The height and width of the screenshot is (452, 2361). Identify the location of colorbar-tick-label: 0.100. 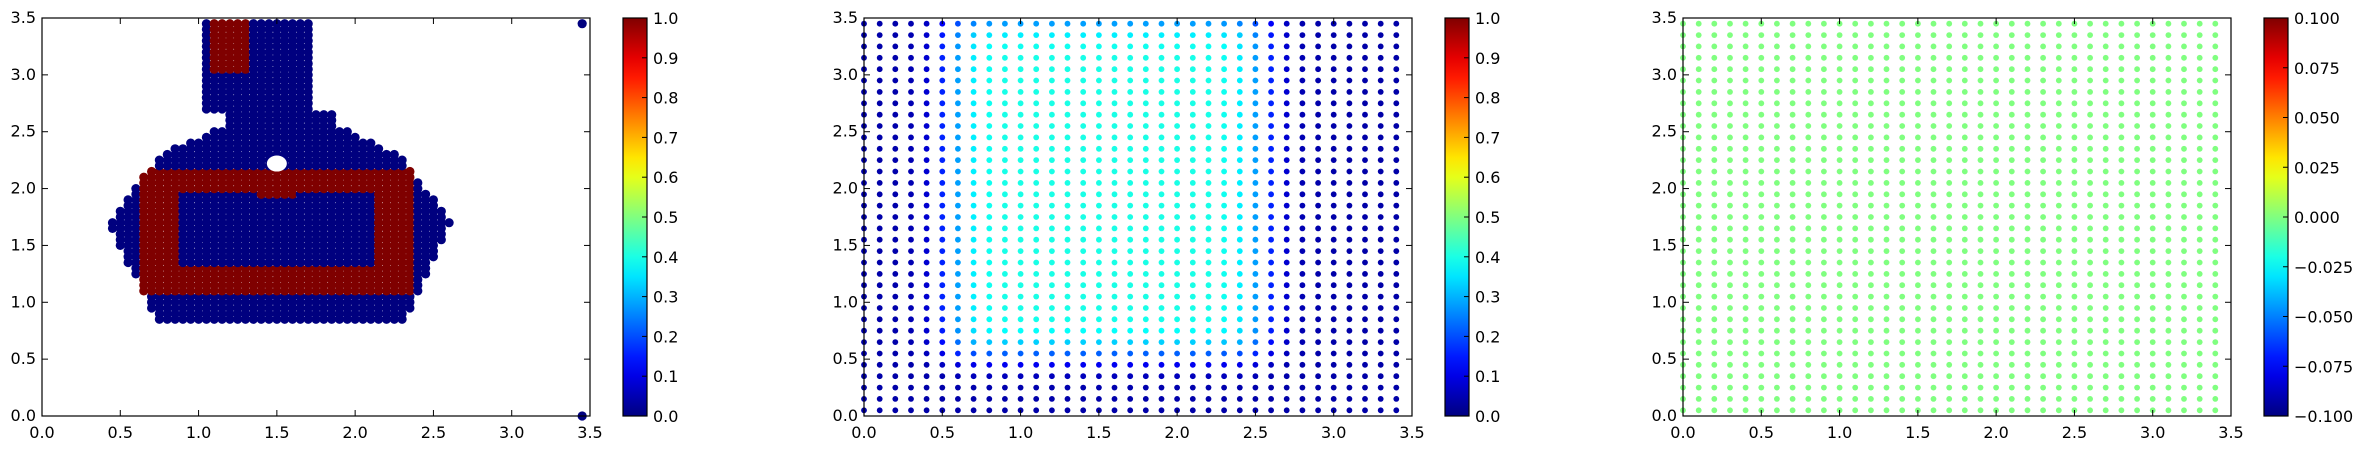
(2317, 18).